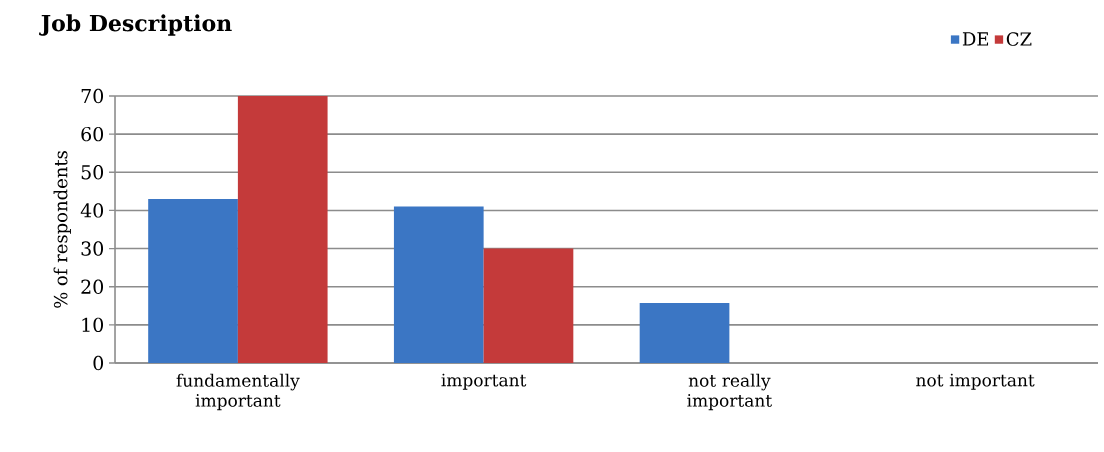 The image size is (1104, 452). Describe the element at coordinates (1019, 39) in the screenshot. I see `legend-label: CZ` at that location.